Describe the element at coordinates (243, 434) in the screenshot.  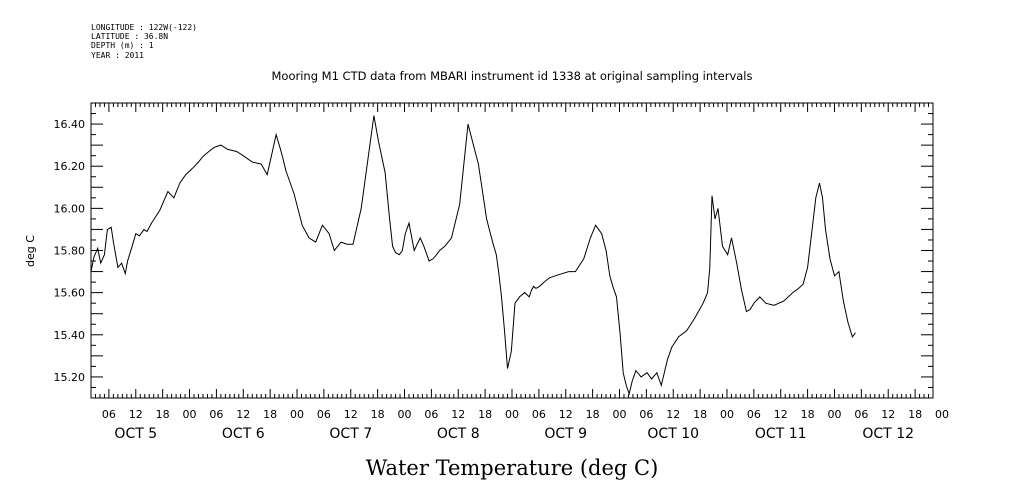
I see `x-day-label: OCT 6` at that location.